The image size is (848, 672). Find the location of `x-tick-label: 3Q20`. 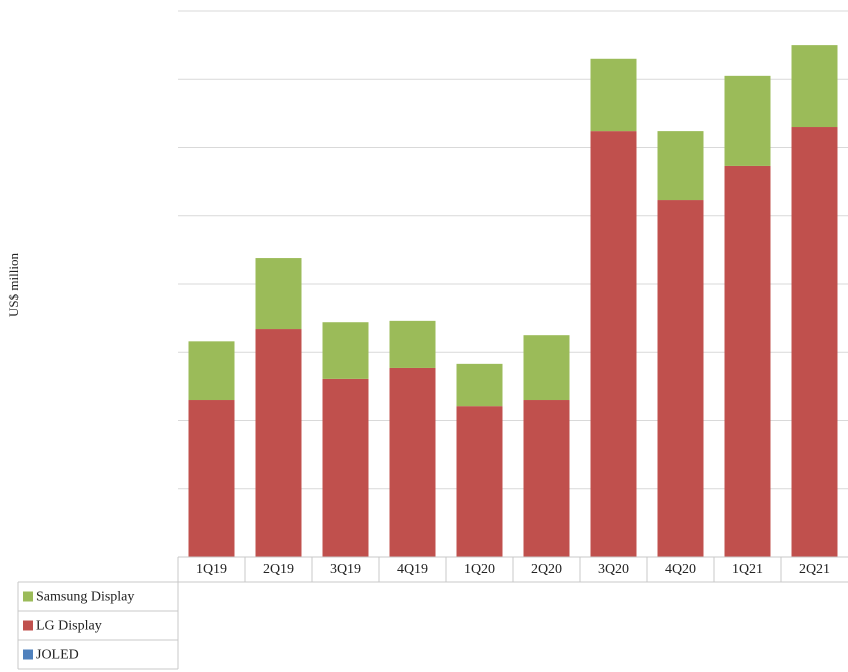

x-tick-label: 3Q20 is located at coordinates (613, 569).